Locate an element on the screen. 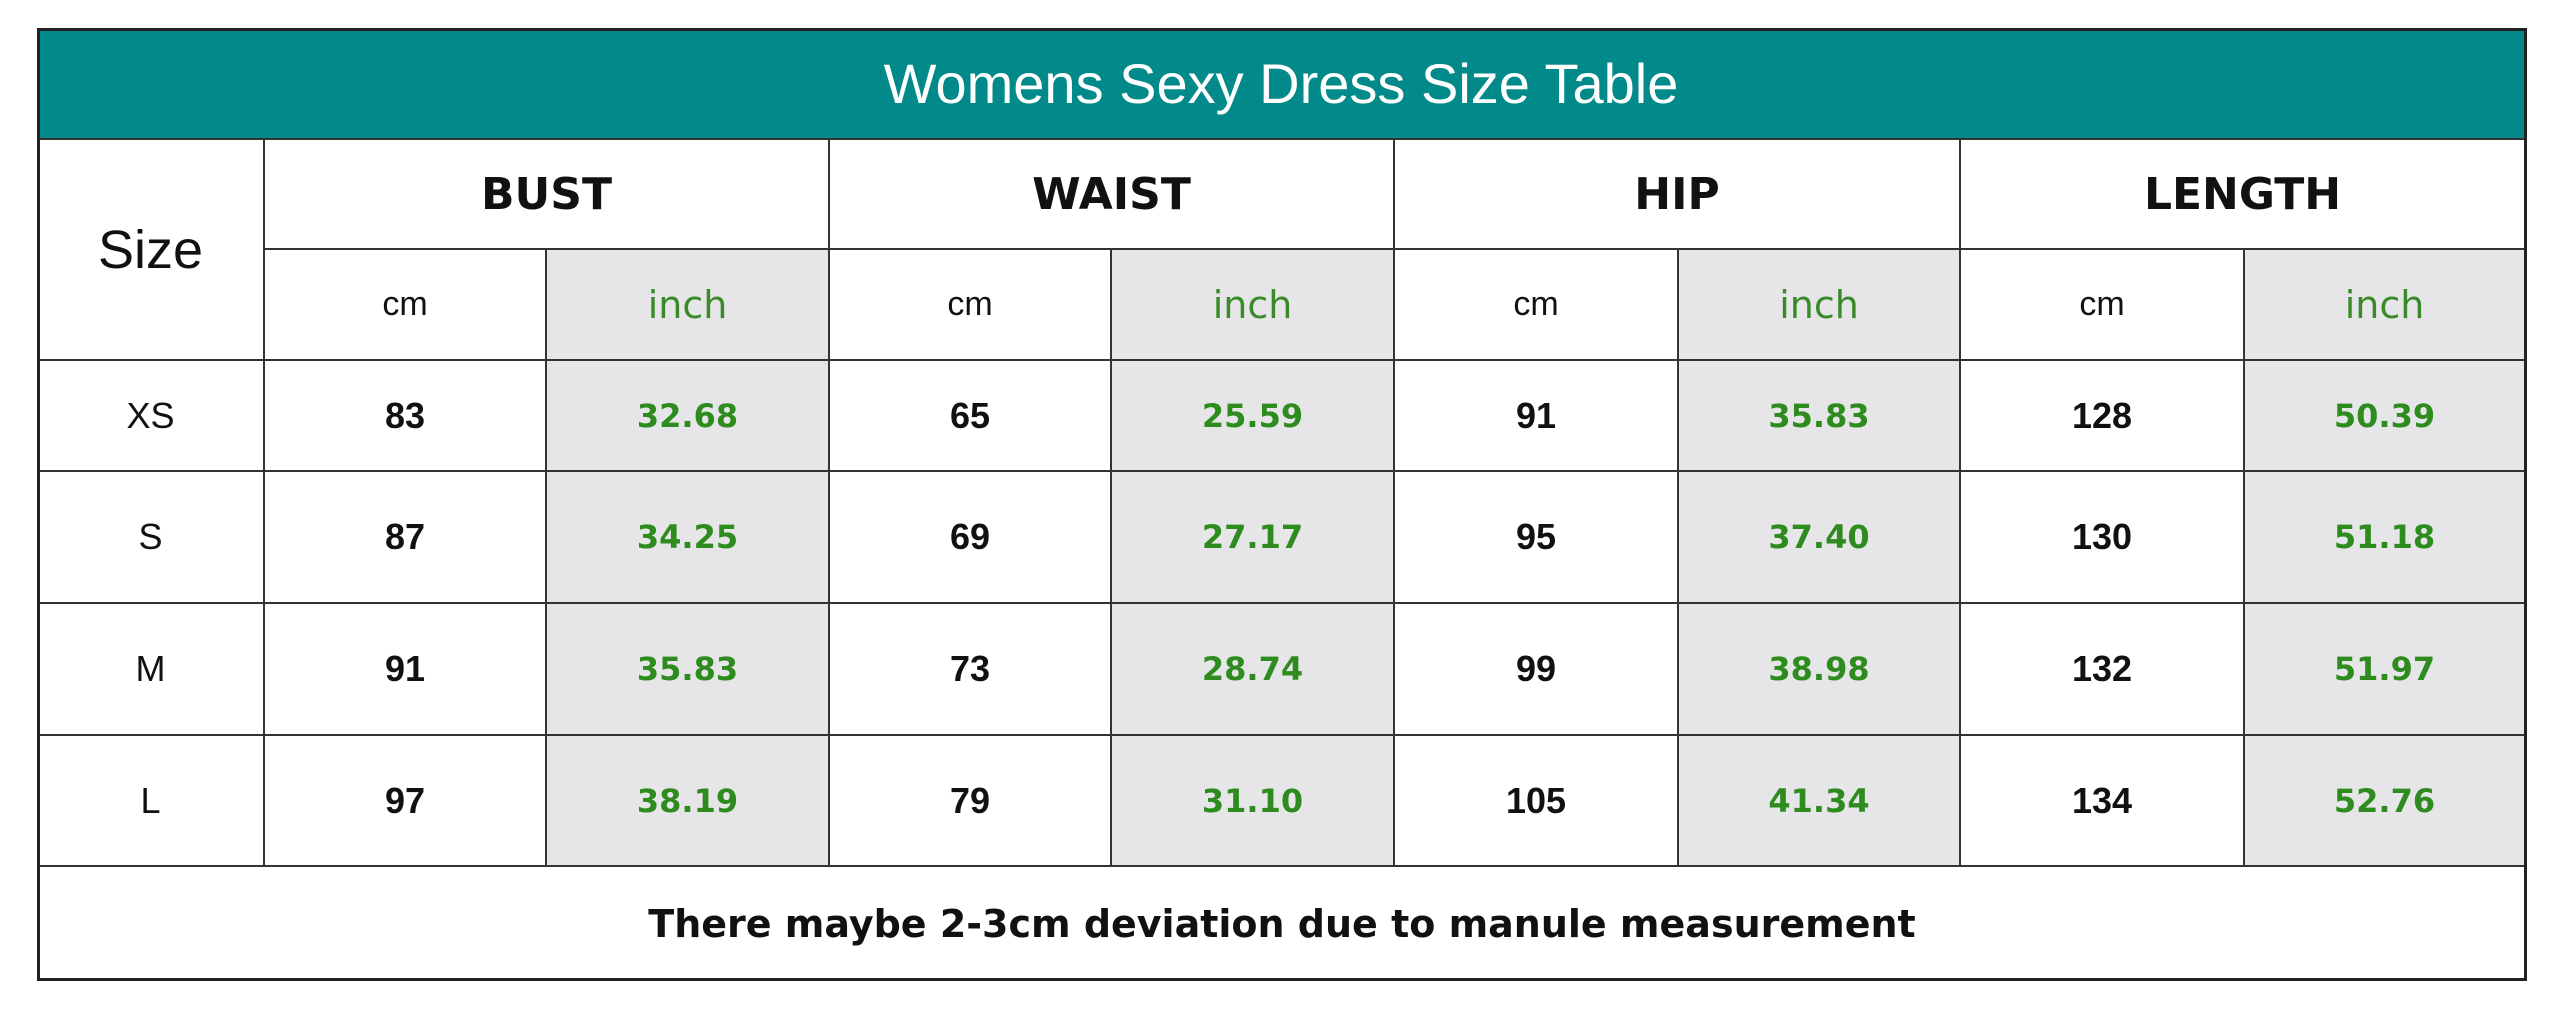 The height and width of the screenshot is (1016, 2560). measurement: 134 is located at coordinates (2103, 801).